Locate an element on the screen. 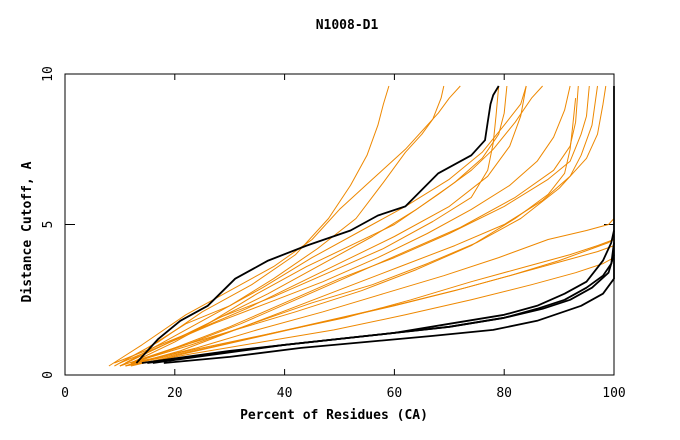 This screenshot has height=440, width=680. x-tick-label: 0 is located at coordinates (65, 393).